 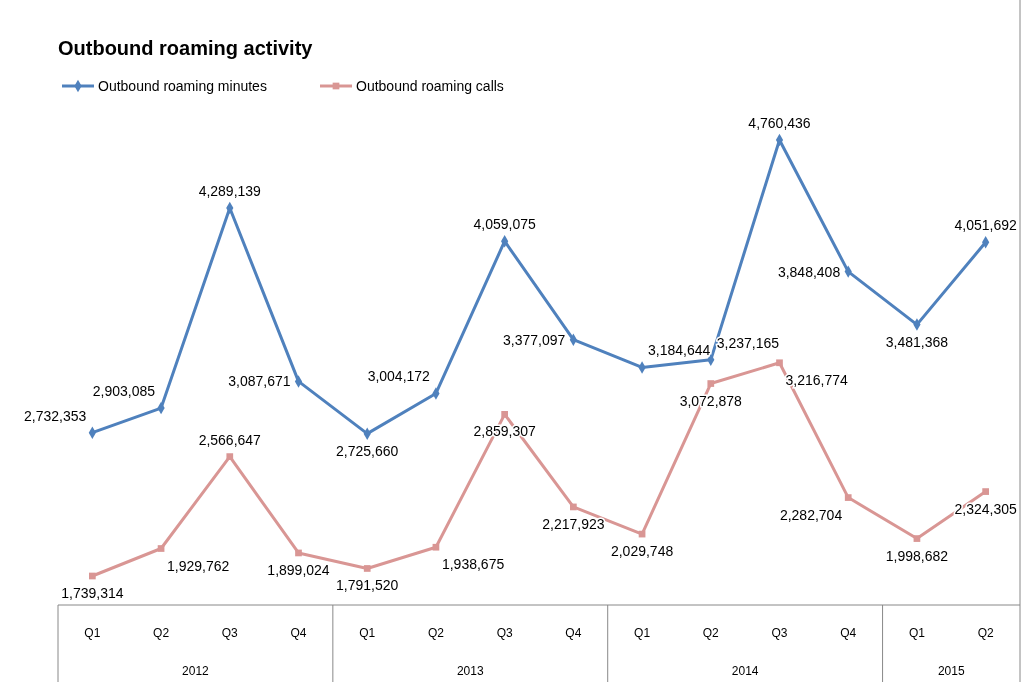 What do you see at coordinates (809, 271) in the screenshot?
I see `data-label: 3,848,408` at bounding box center [809, 271].